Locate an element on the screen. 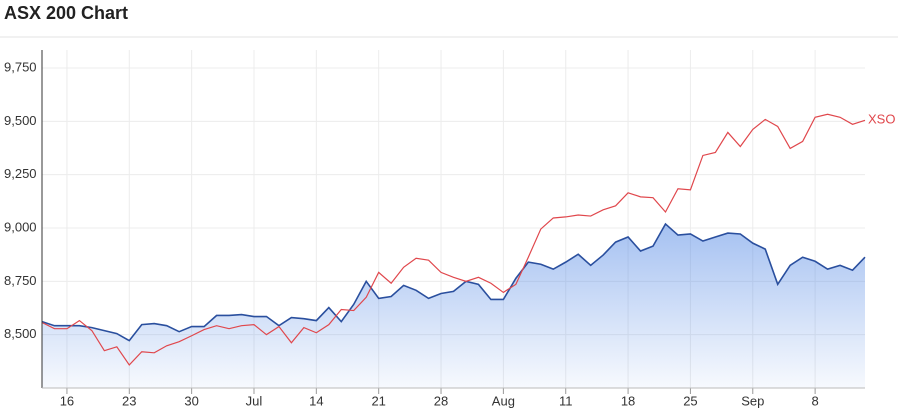 The image size is (898, 410). chart-title: ASX 200 Chart is located at coordinates (66, 13).